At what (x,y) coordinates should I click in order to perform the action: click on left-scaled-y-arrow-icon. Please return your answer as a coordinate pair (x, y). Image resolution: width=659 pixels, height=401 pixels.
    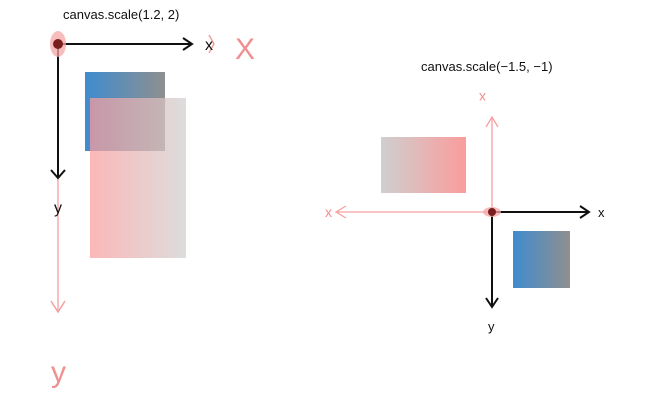
    Looking at the image, I should click on (58, 307).